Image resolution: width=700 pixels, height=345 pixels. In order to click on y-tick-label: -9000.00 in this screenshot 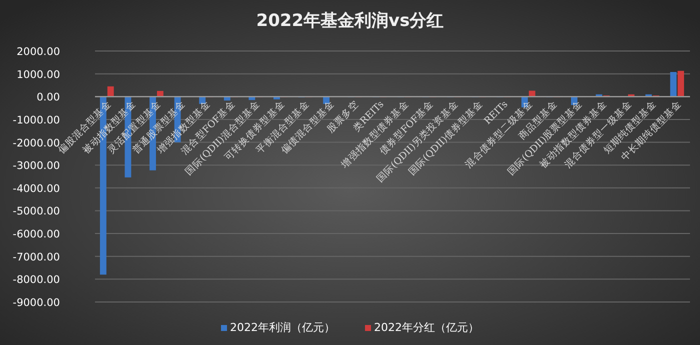, I will do `click(36, 303)`.